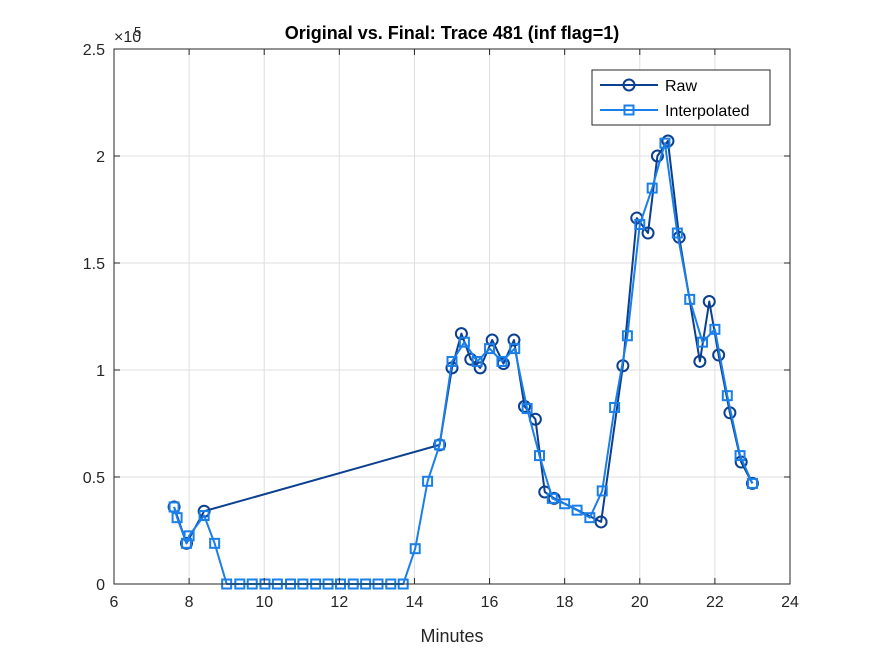  I want to click on legend-label-raw: Raw, so click(681, 86).